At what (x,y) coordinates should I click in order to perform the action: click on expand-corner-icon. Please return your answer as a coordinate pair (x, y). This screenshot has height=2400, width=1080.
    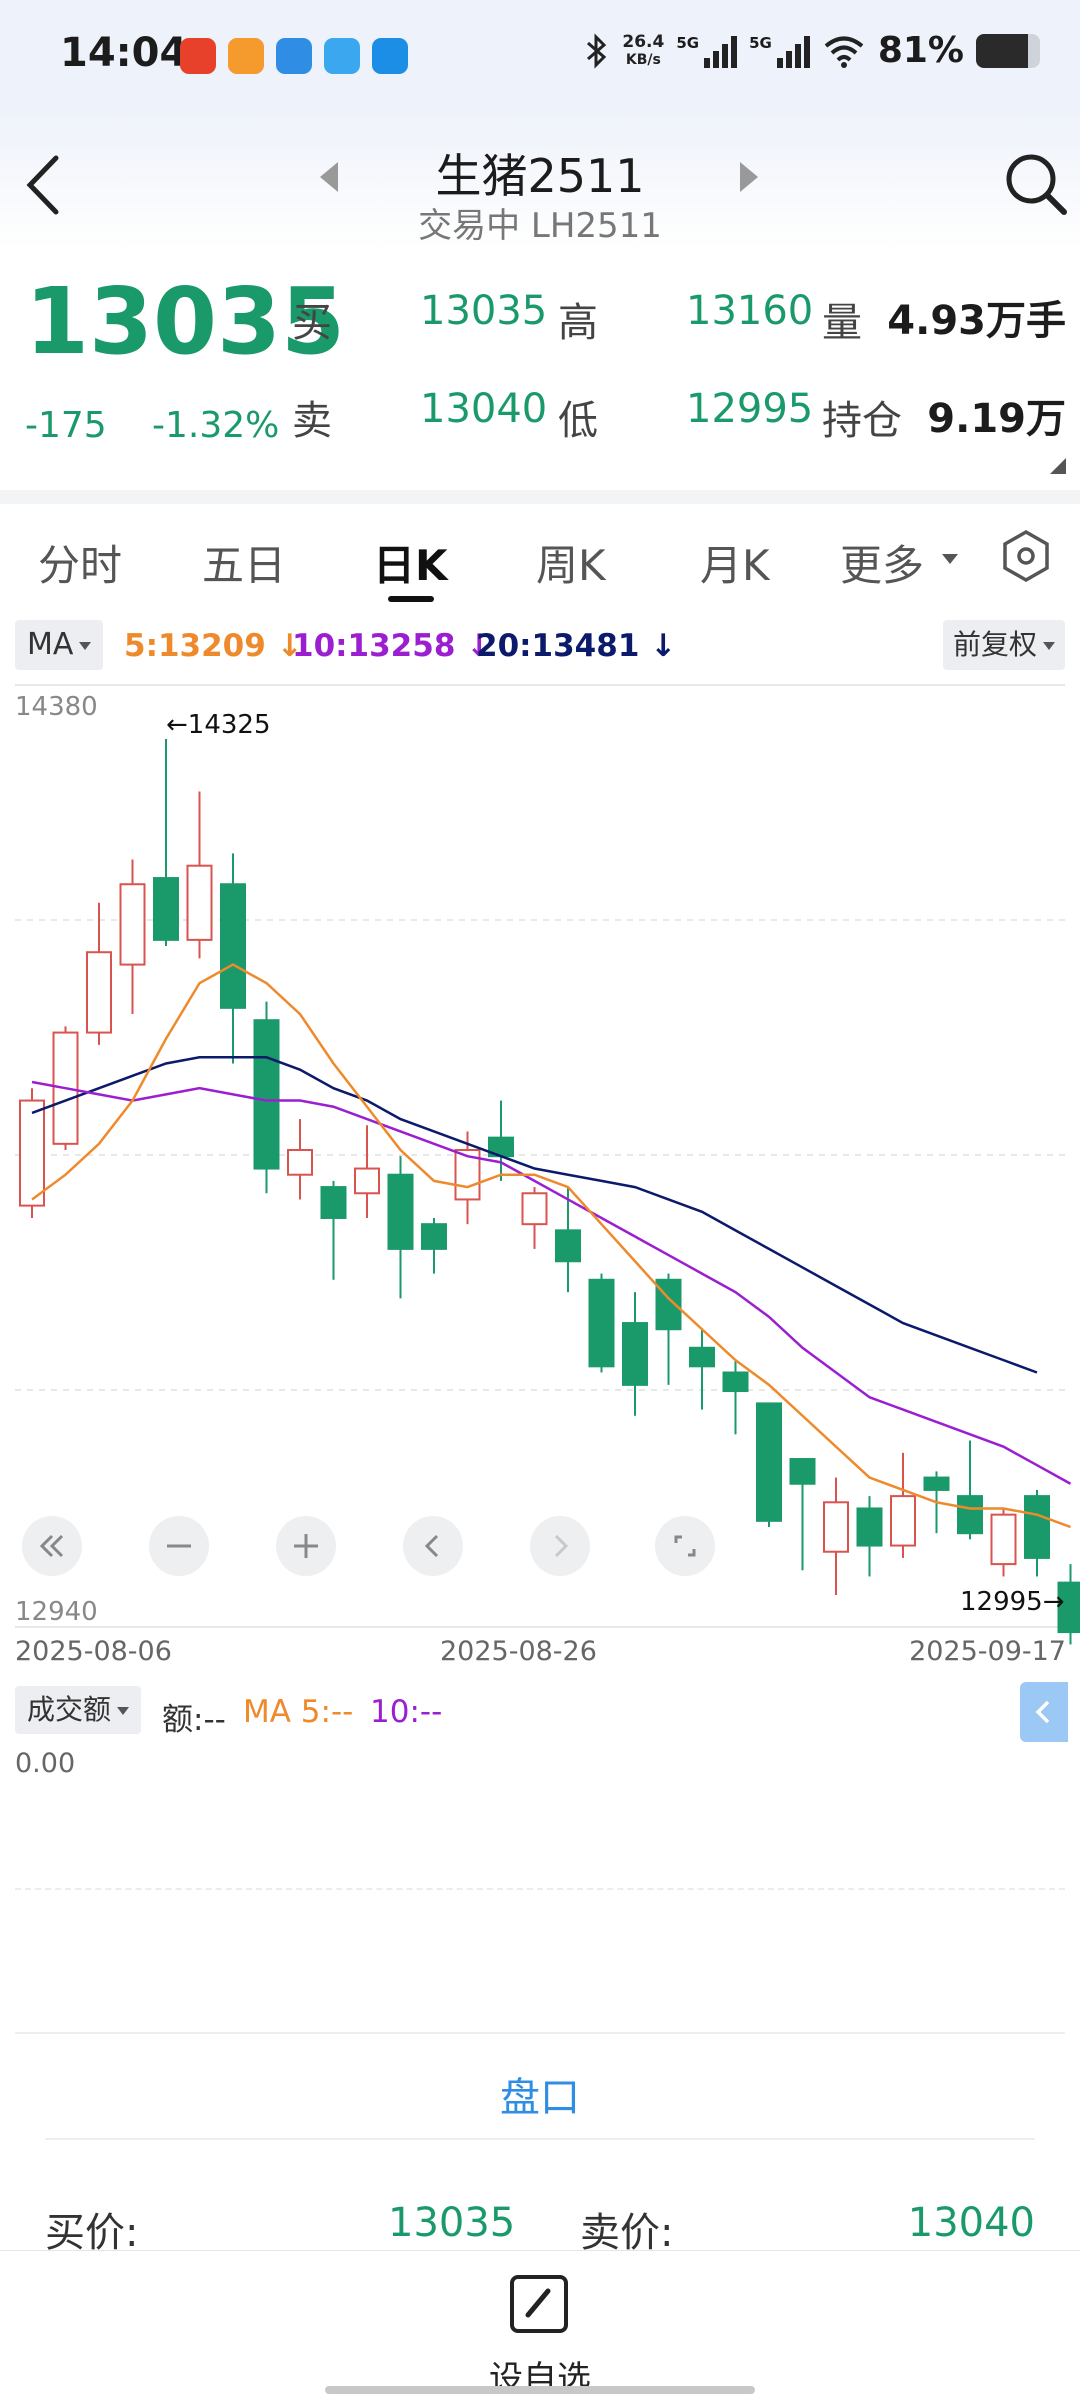
    Looking at the image, I should click on (1058, 466).